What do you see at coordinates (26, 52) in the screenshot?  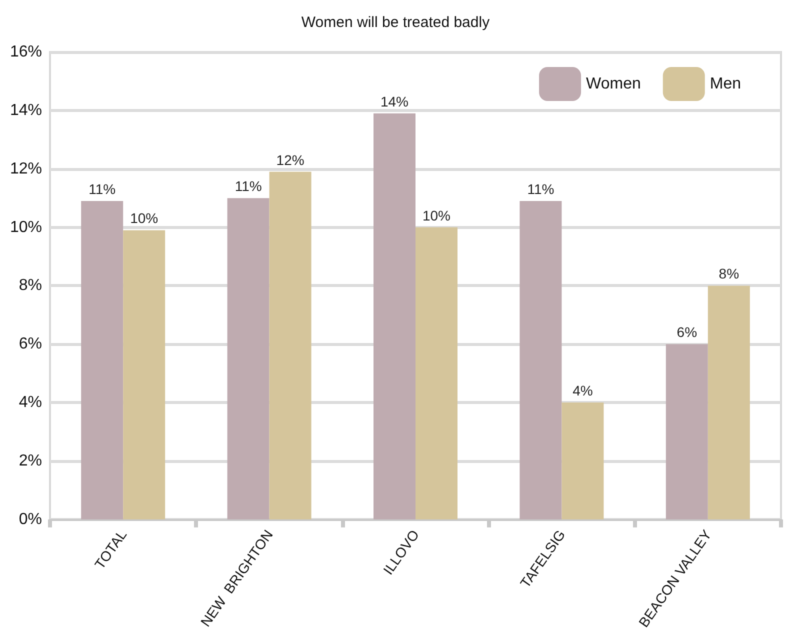 I see `y-tick-label: 16%` at bounding box center [26, 52].